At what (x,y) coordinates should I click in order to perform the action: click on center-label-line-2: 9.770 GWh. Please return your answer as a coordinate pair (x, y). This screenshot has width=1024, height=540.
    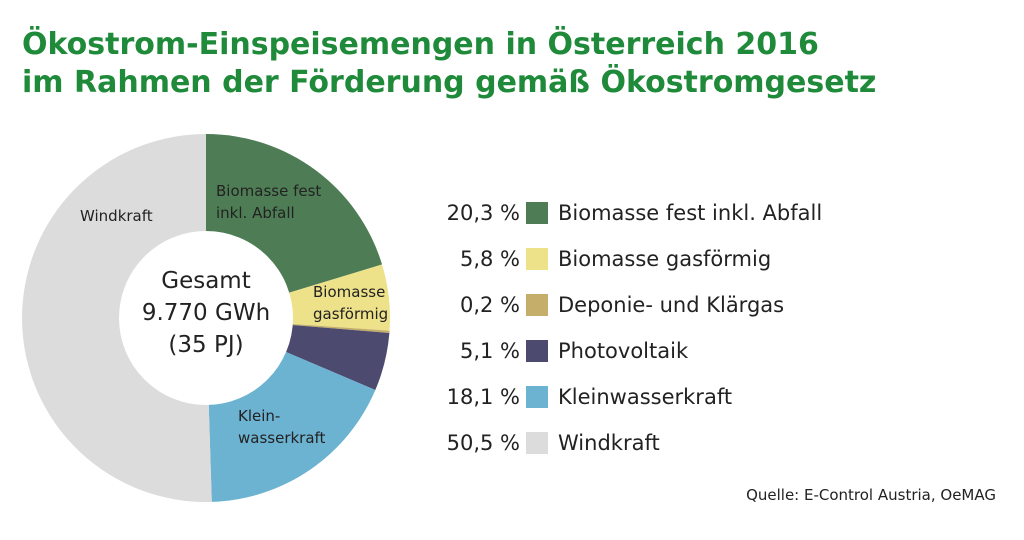
    Looking at the image, I should click on (206, 313).